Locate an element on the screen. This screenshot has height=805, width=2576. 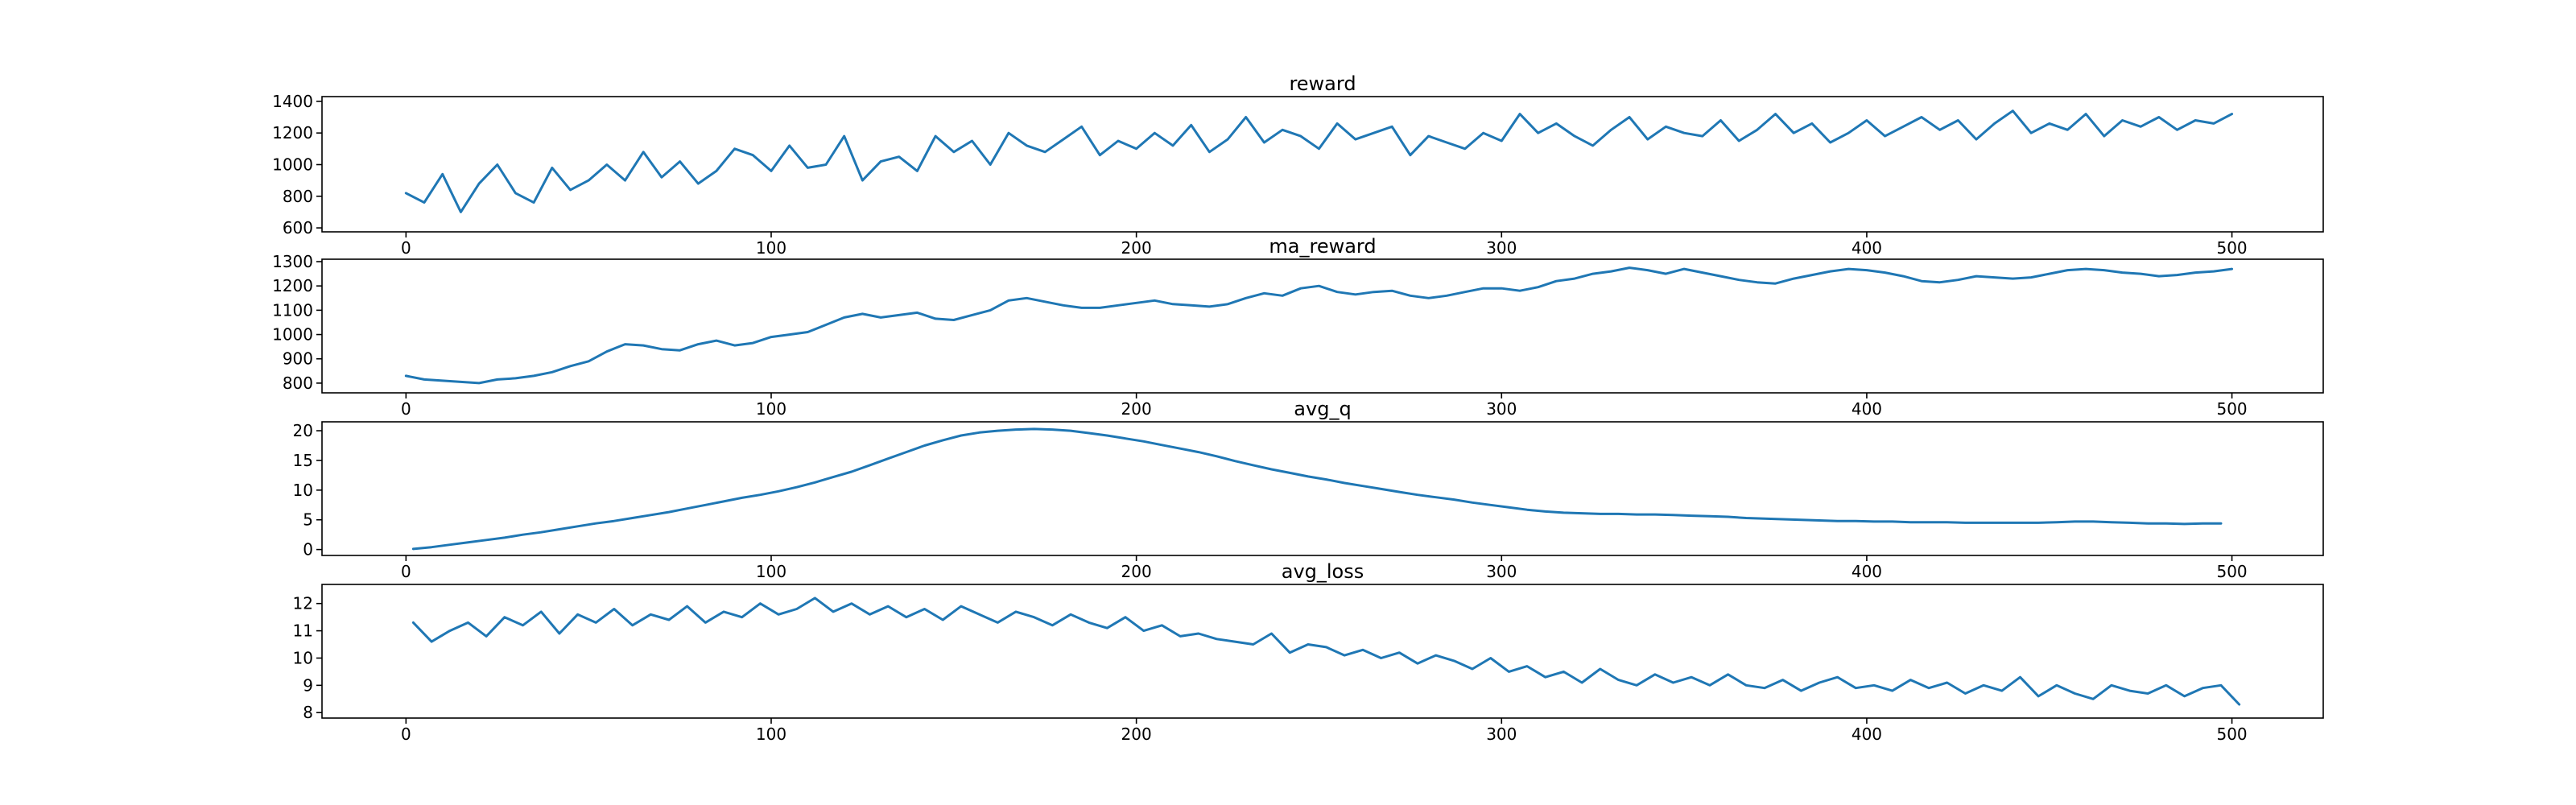
y-tick-label: 1300 is located at coordinates (292, 261).